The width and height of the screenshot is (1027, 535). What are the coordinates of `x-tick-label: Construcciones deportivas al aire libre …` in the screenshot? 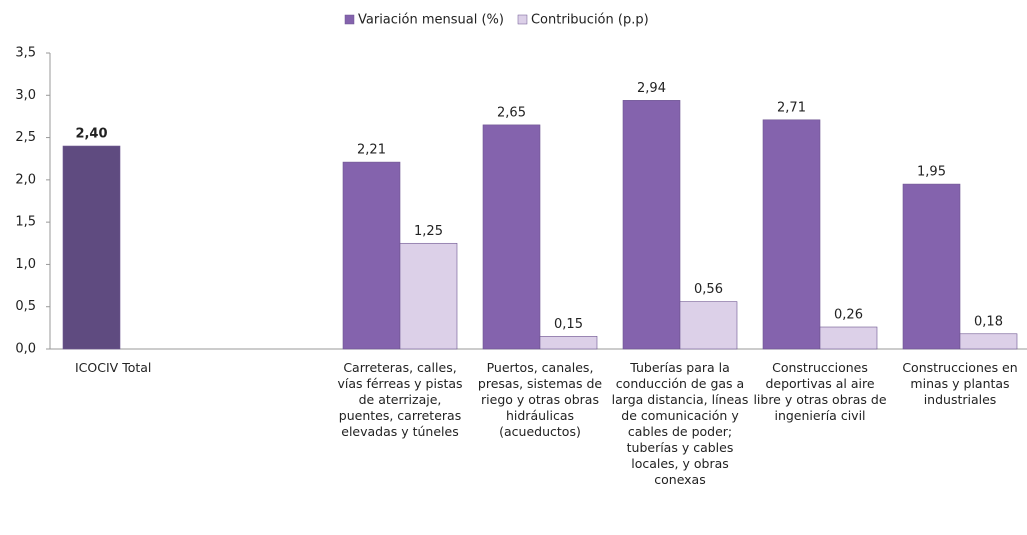 It's located at (820, 391).